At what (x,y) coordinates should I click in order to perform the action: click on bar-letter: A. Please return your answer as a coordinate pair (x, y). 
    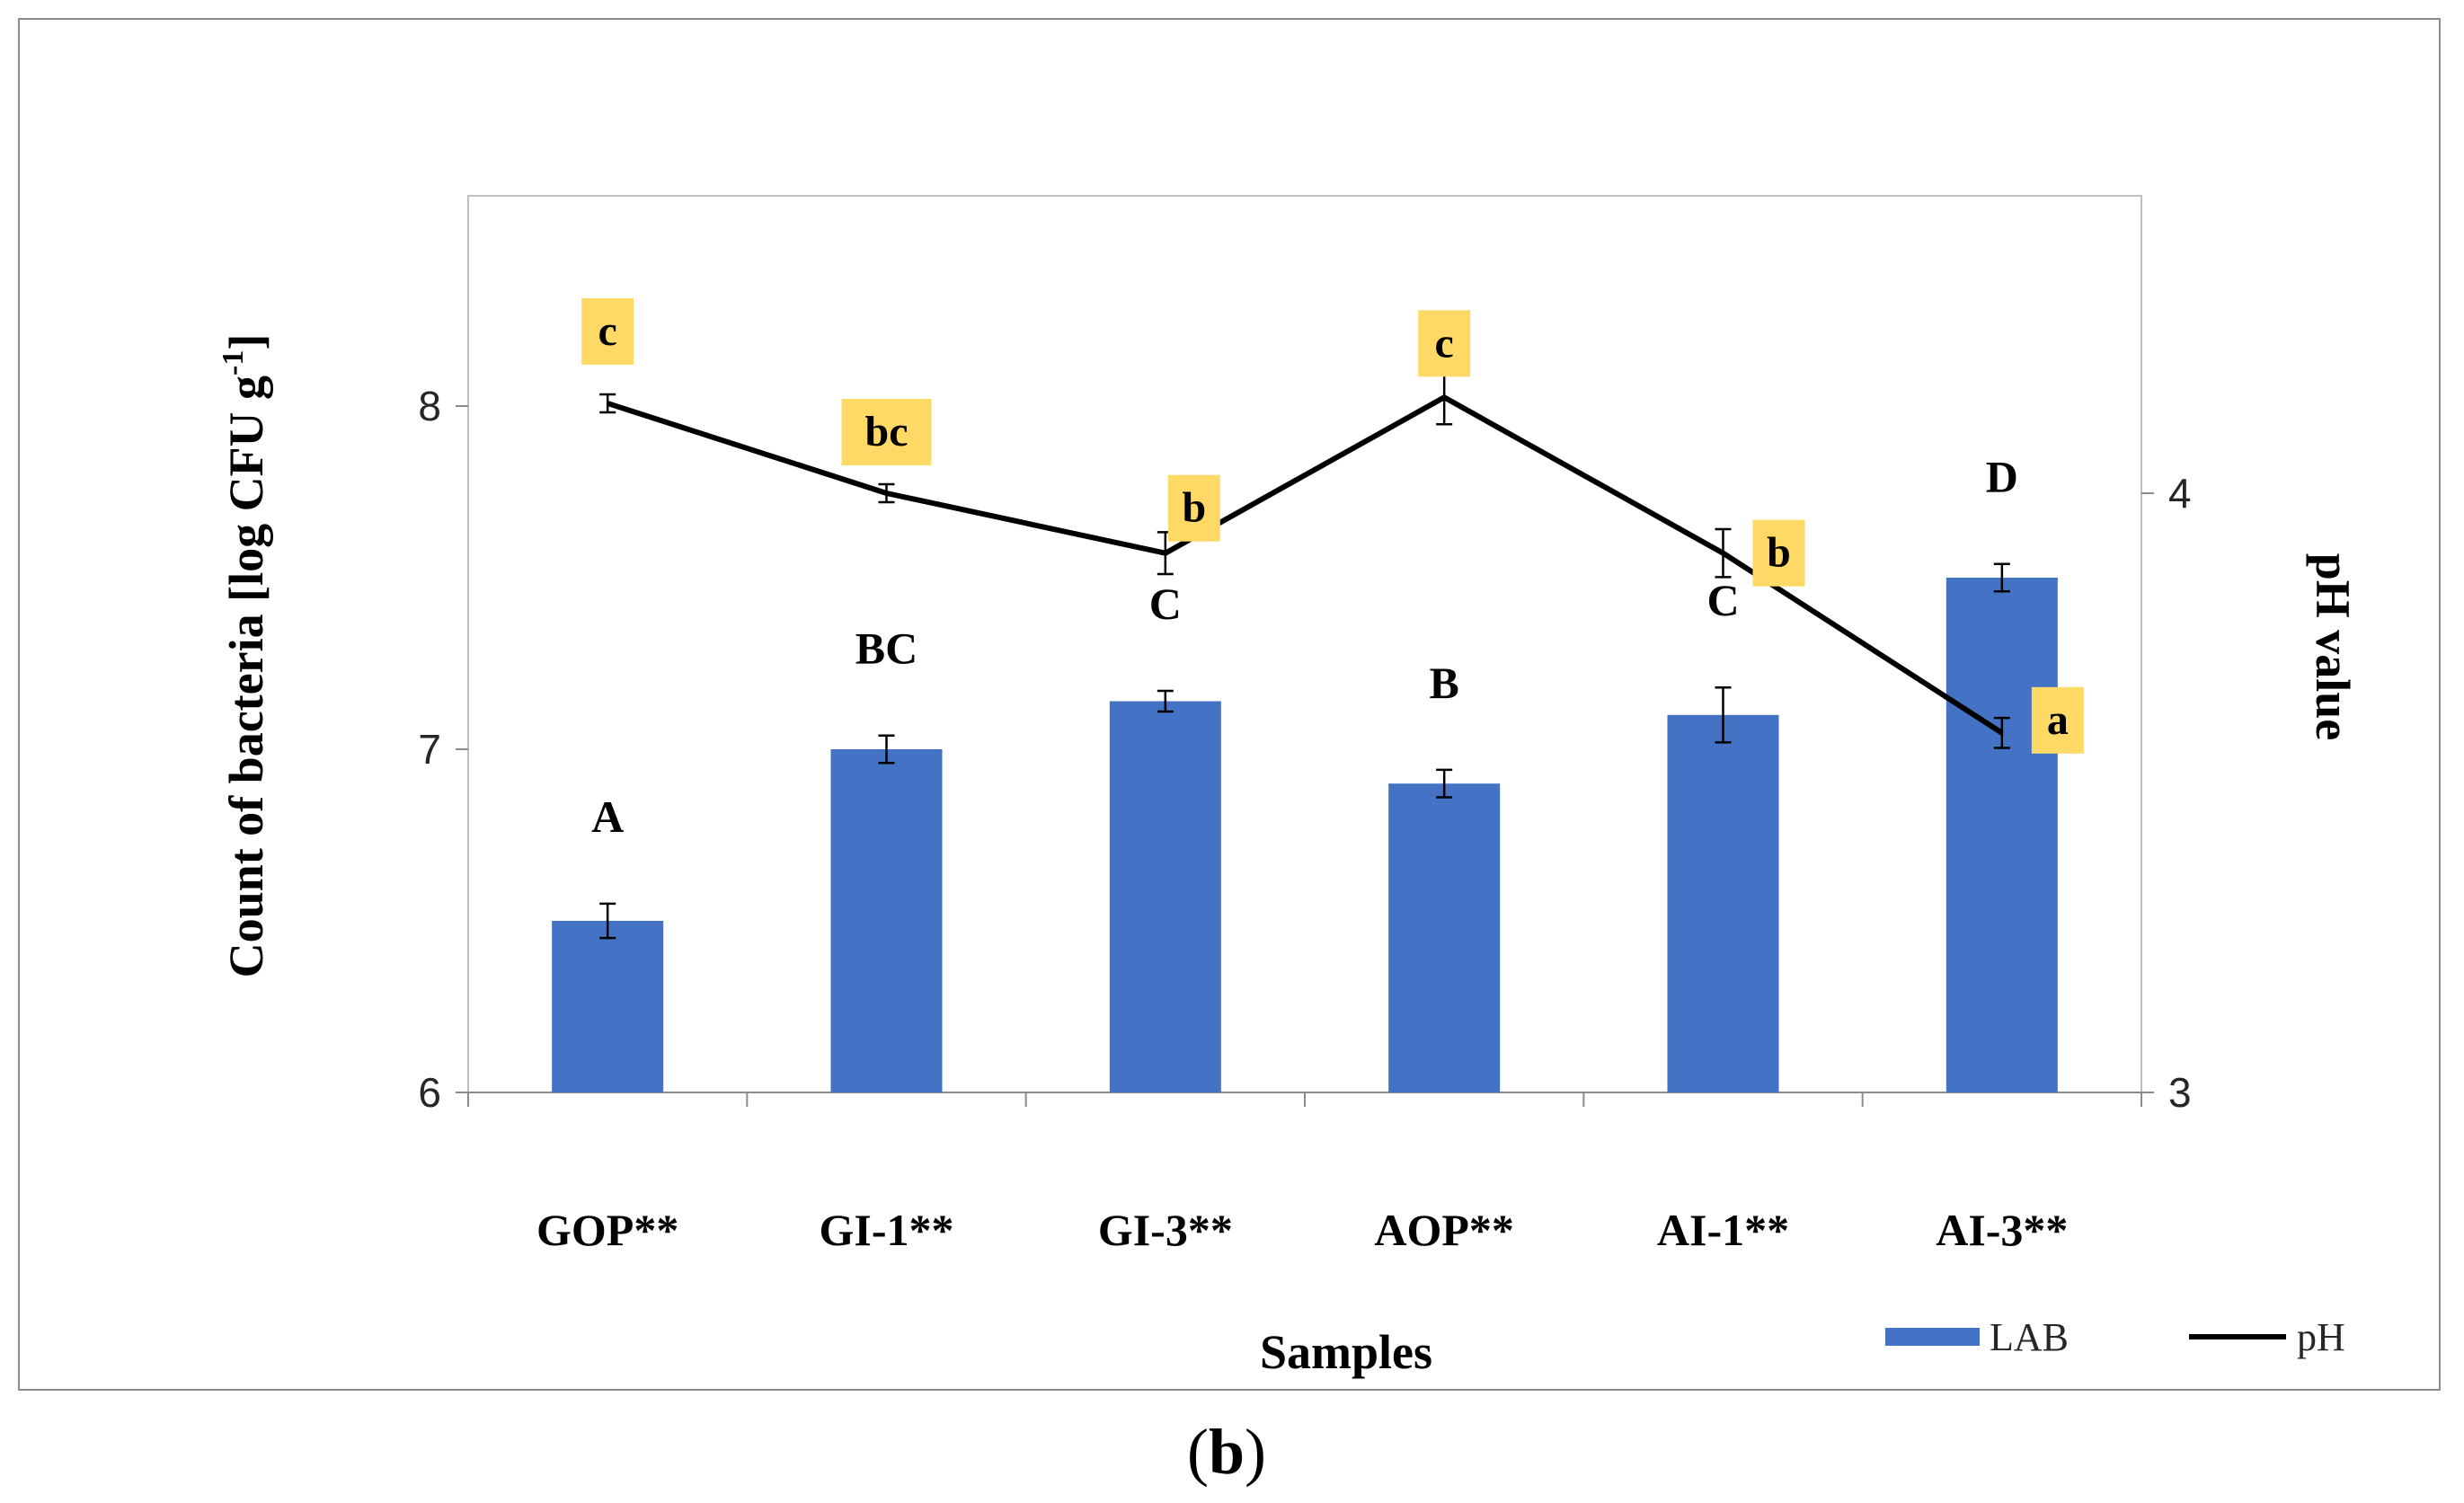
    Looking at the image, I should click on (607, 817).